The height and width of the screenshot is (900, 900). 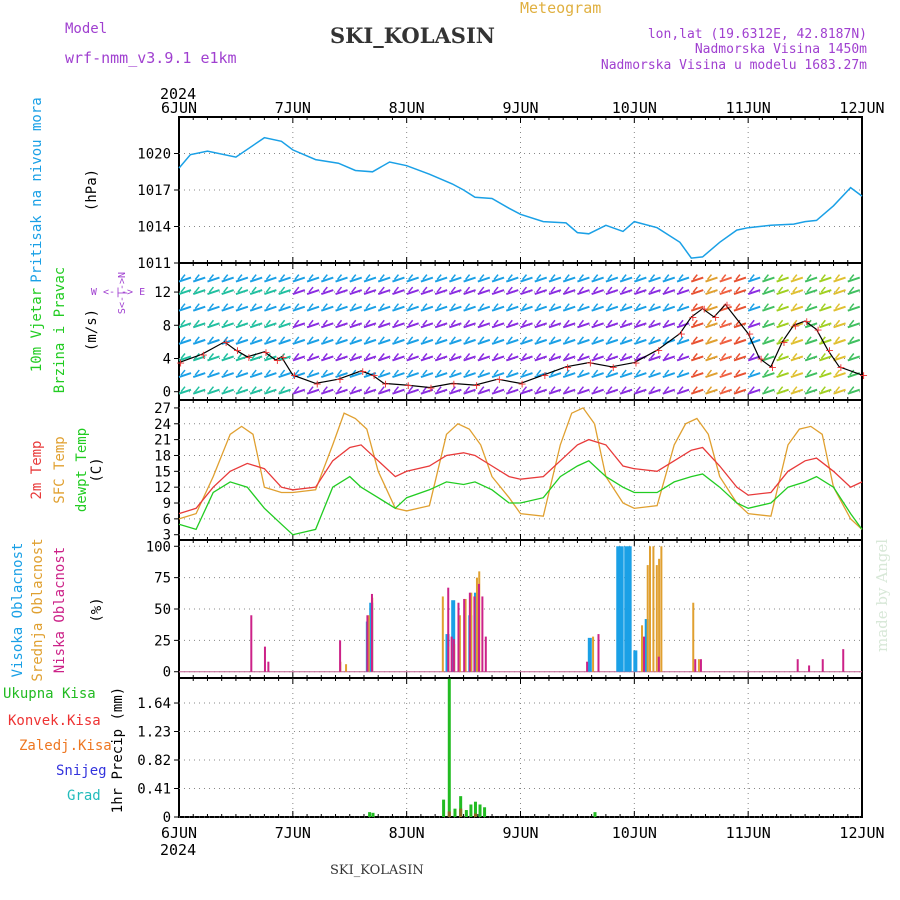 I want to click on cloud-ytick-label: 100, so click(x=158, y=547).